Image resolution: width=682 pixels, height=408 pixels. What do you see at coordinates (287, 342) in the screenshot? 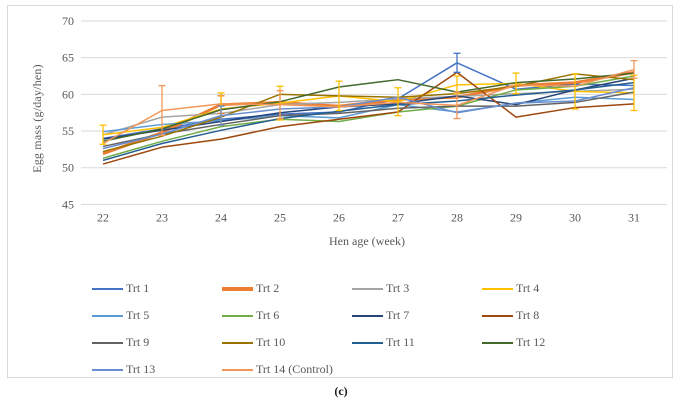
I see `legend-item-trt-10: Trt 10` at bounding box center [287, 342].